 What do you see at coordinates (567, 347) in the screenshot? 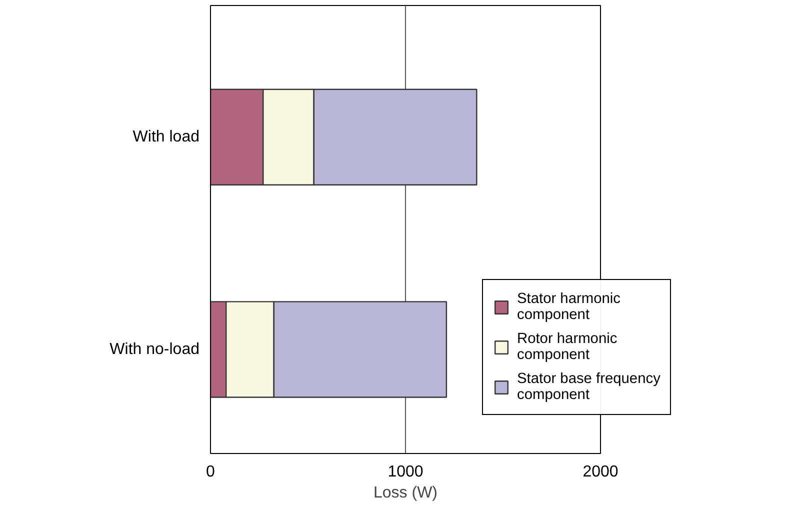
I see `legend-label: Rotor harmonic component` at bounding box center [567, 347].